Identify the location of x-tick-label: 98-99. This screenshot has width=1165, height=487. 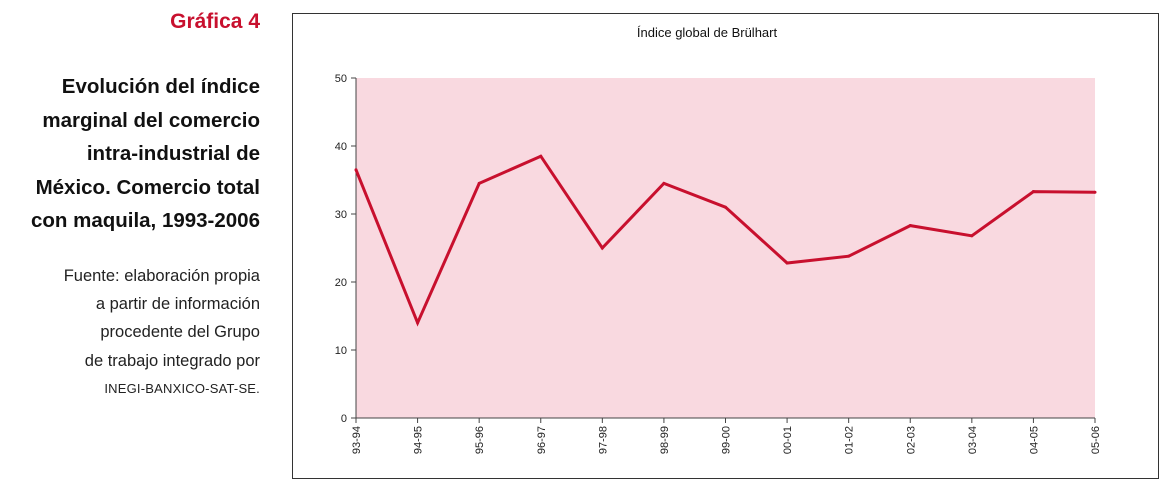
(665, 440).